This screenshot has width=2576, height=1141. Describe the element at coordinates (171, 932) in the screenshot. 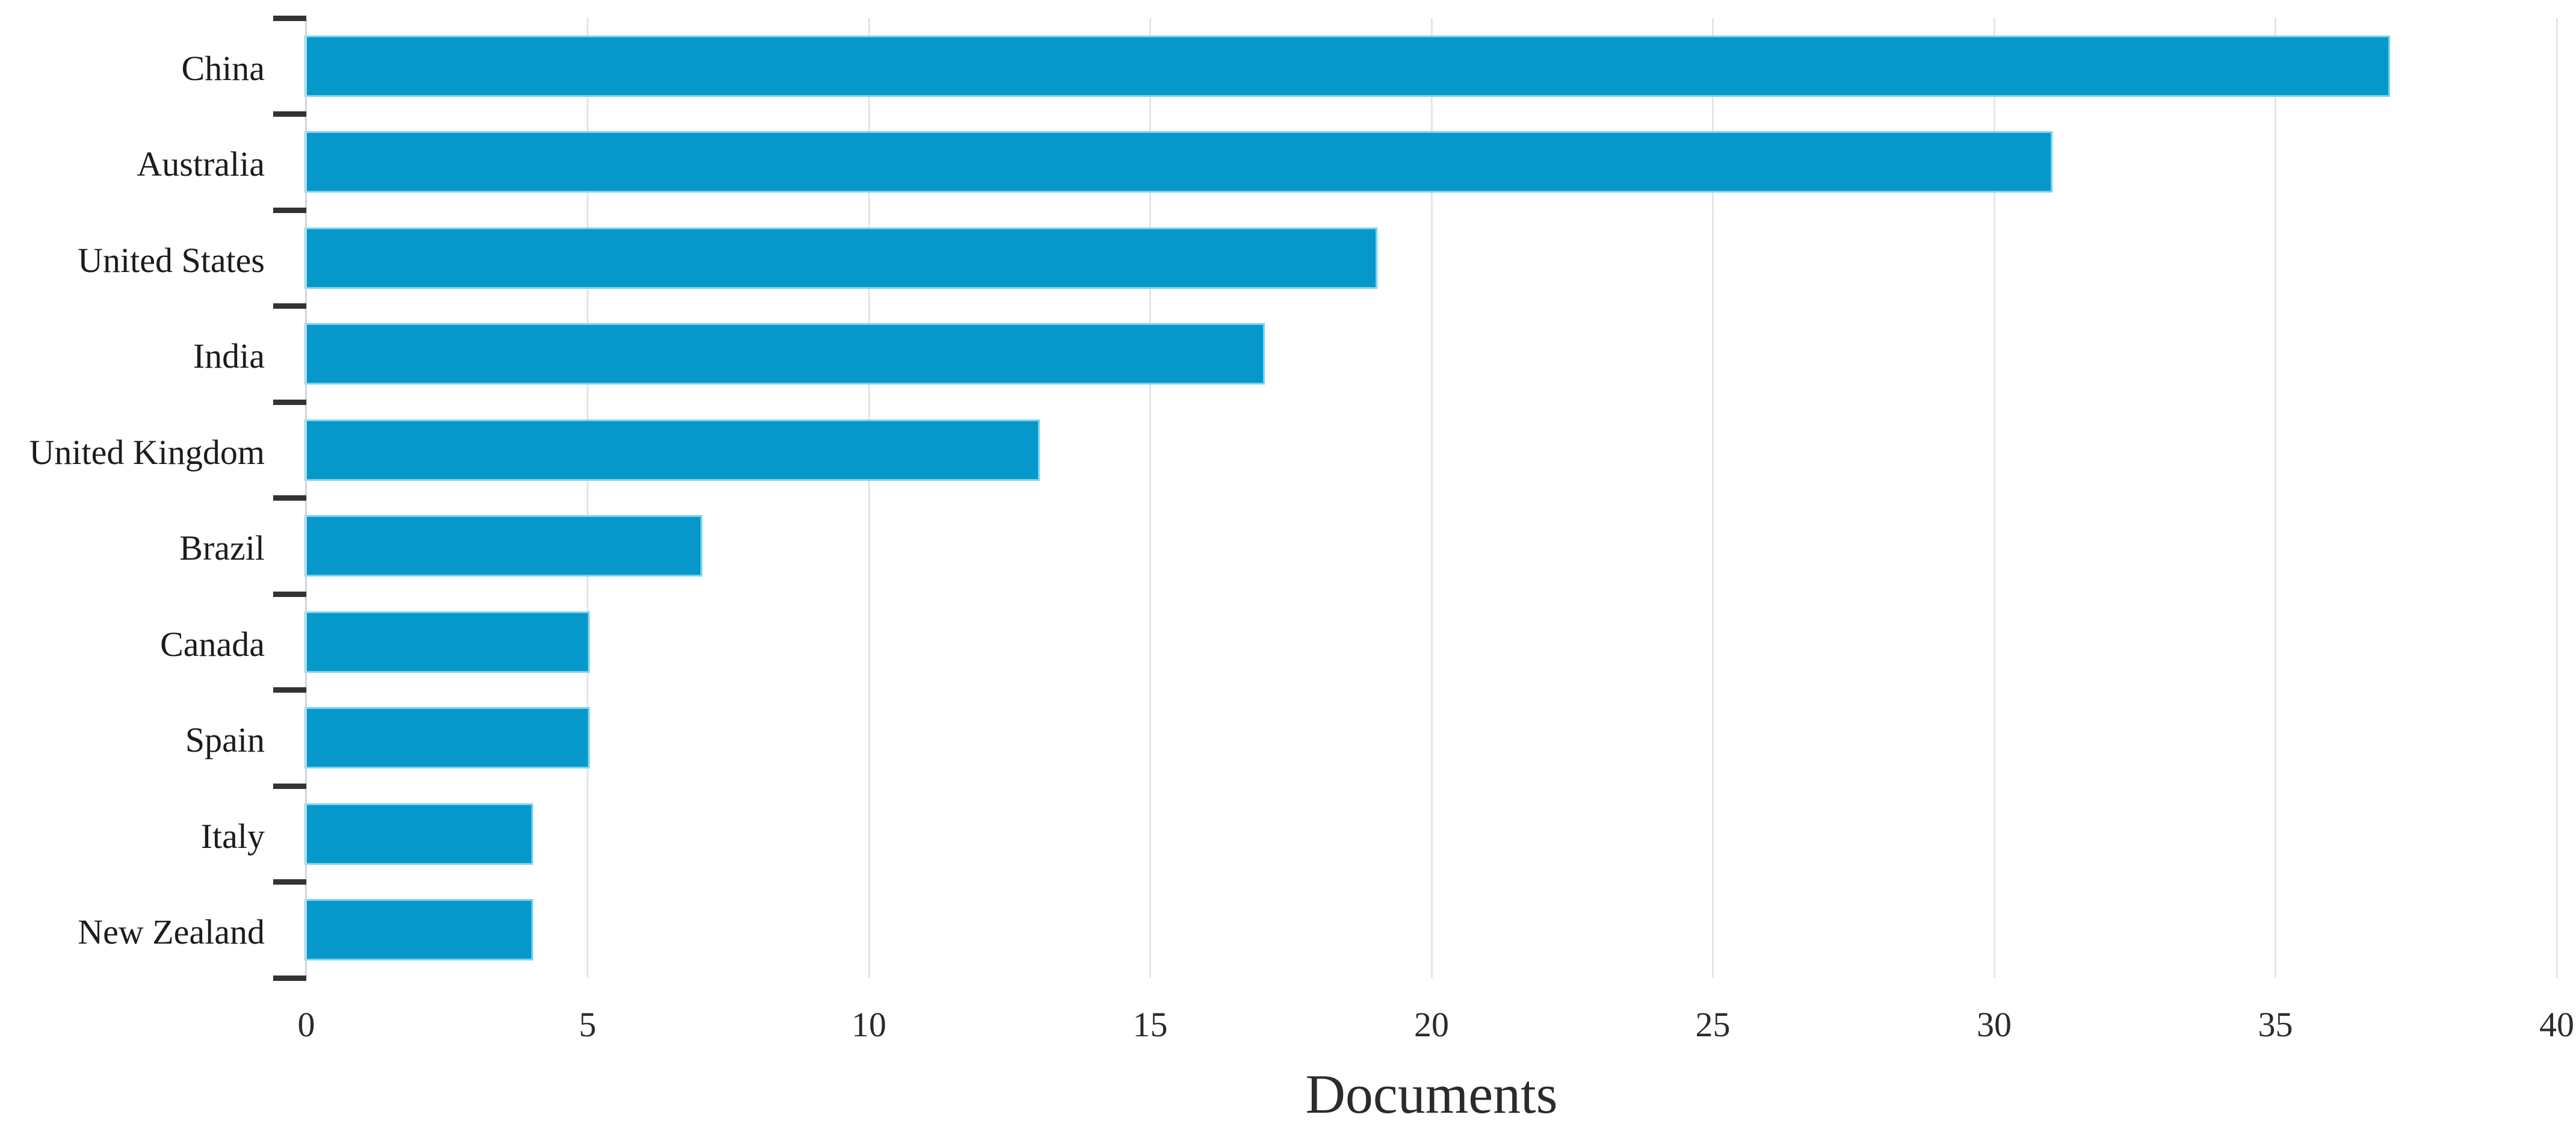

I see `category-label-new-zealand: New Zealand` at that location.